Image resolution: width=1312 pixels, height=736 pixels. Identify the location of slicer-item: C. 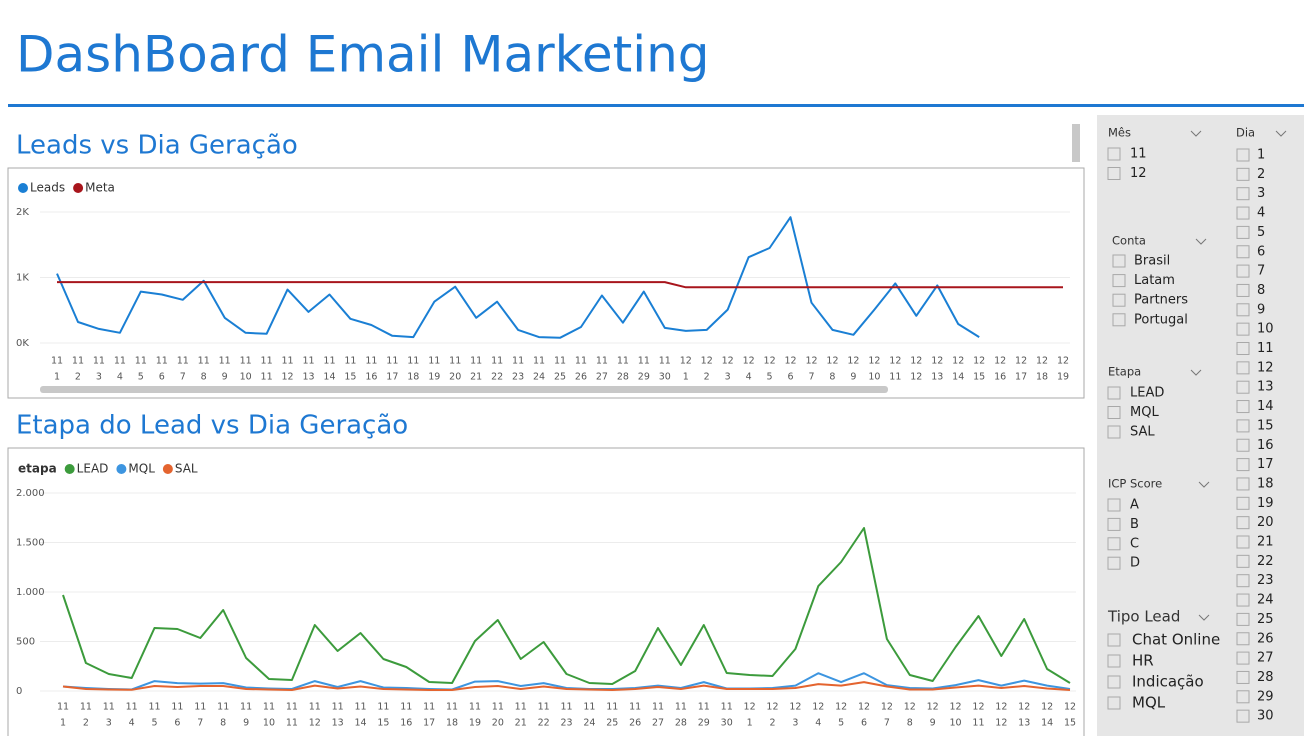
(1134, 543).